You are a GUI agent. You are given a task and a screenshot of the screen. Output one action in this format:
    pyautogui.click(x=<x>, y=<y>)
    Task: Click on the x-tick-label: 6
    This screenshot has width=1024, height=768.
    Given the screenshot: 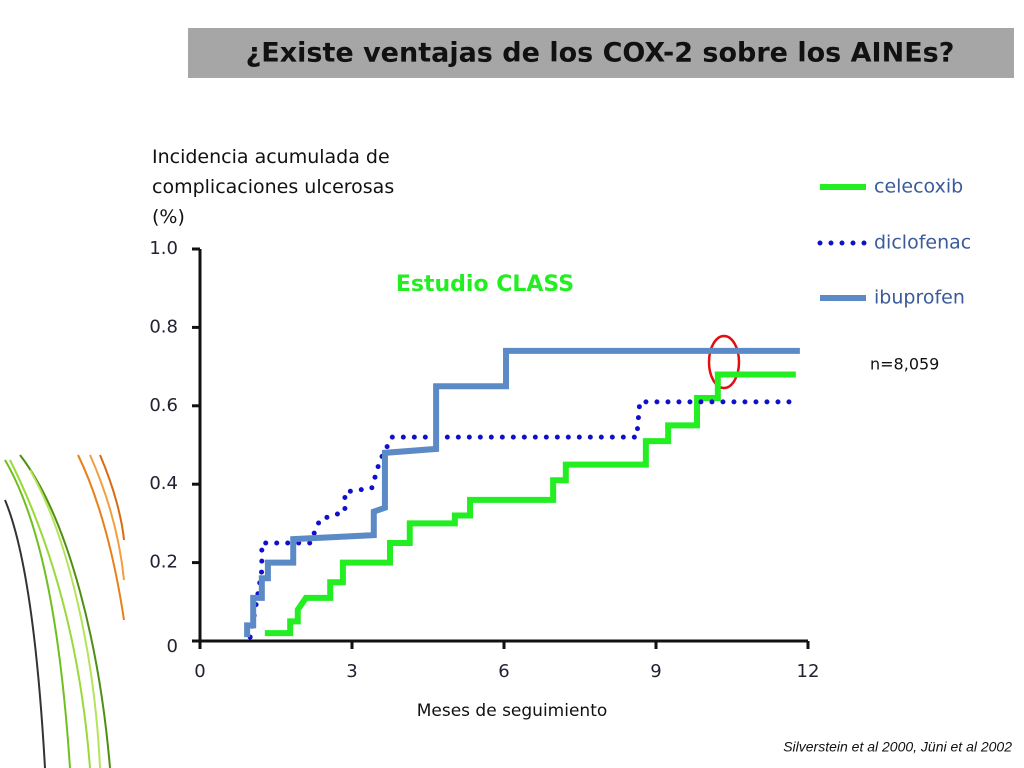 What is the action you would take?
    pyautogui.click(x=503, y=671)
    